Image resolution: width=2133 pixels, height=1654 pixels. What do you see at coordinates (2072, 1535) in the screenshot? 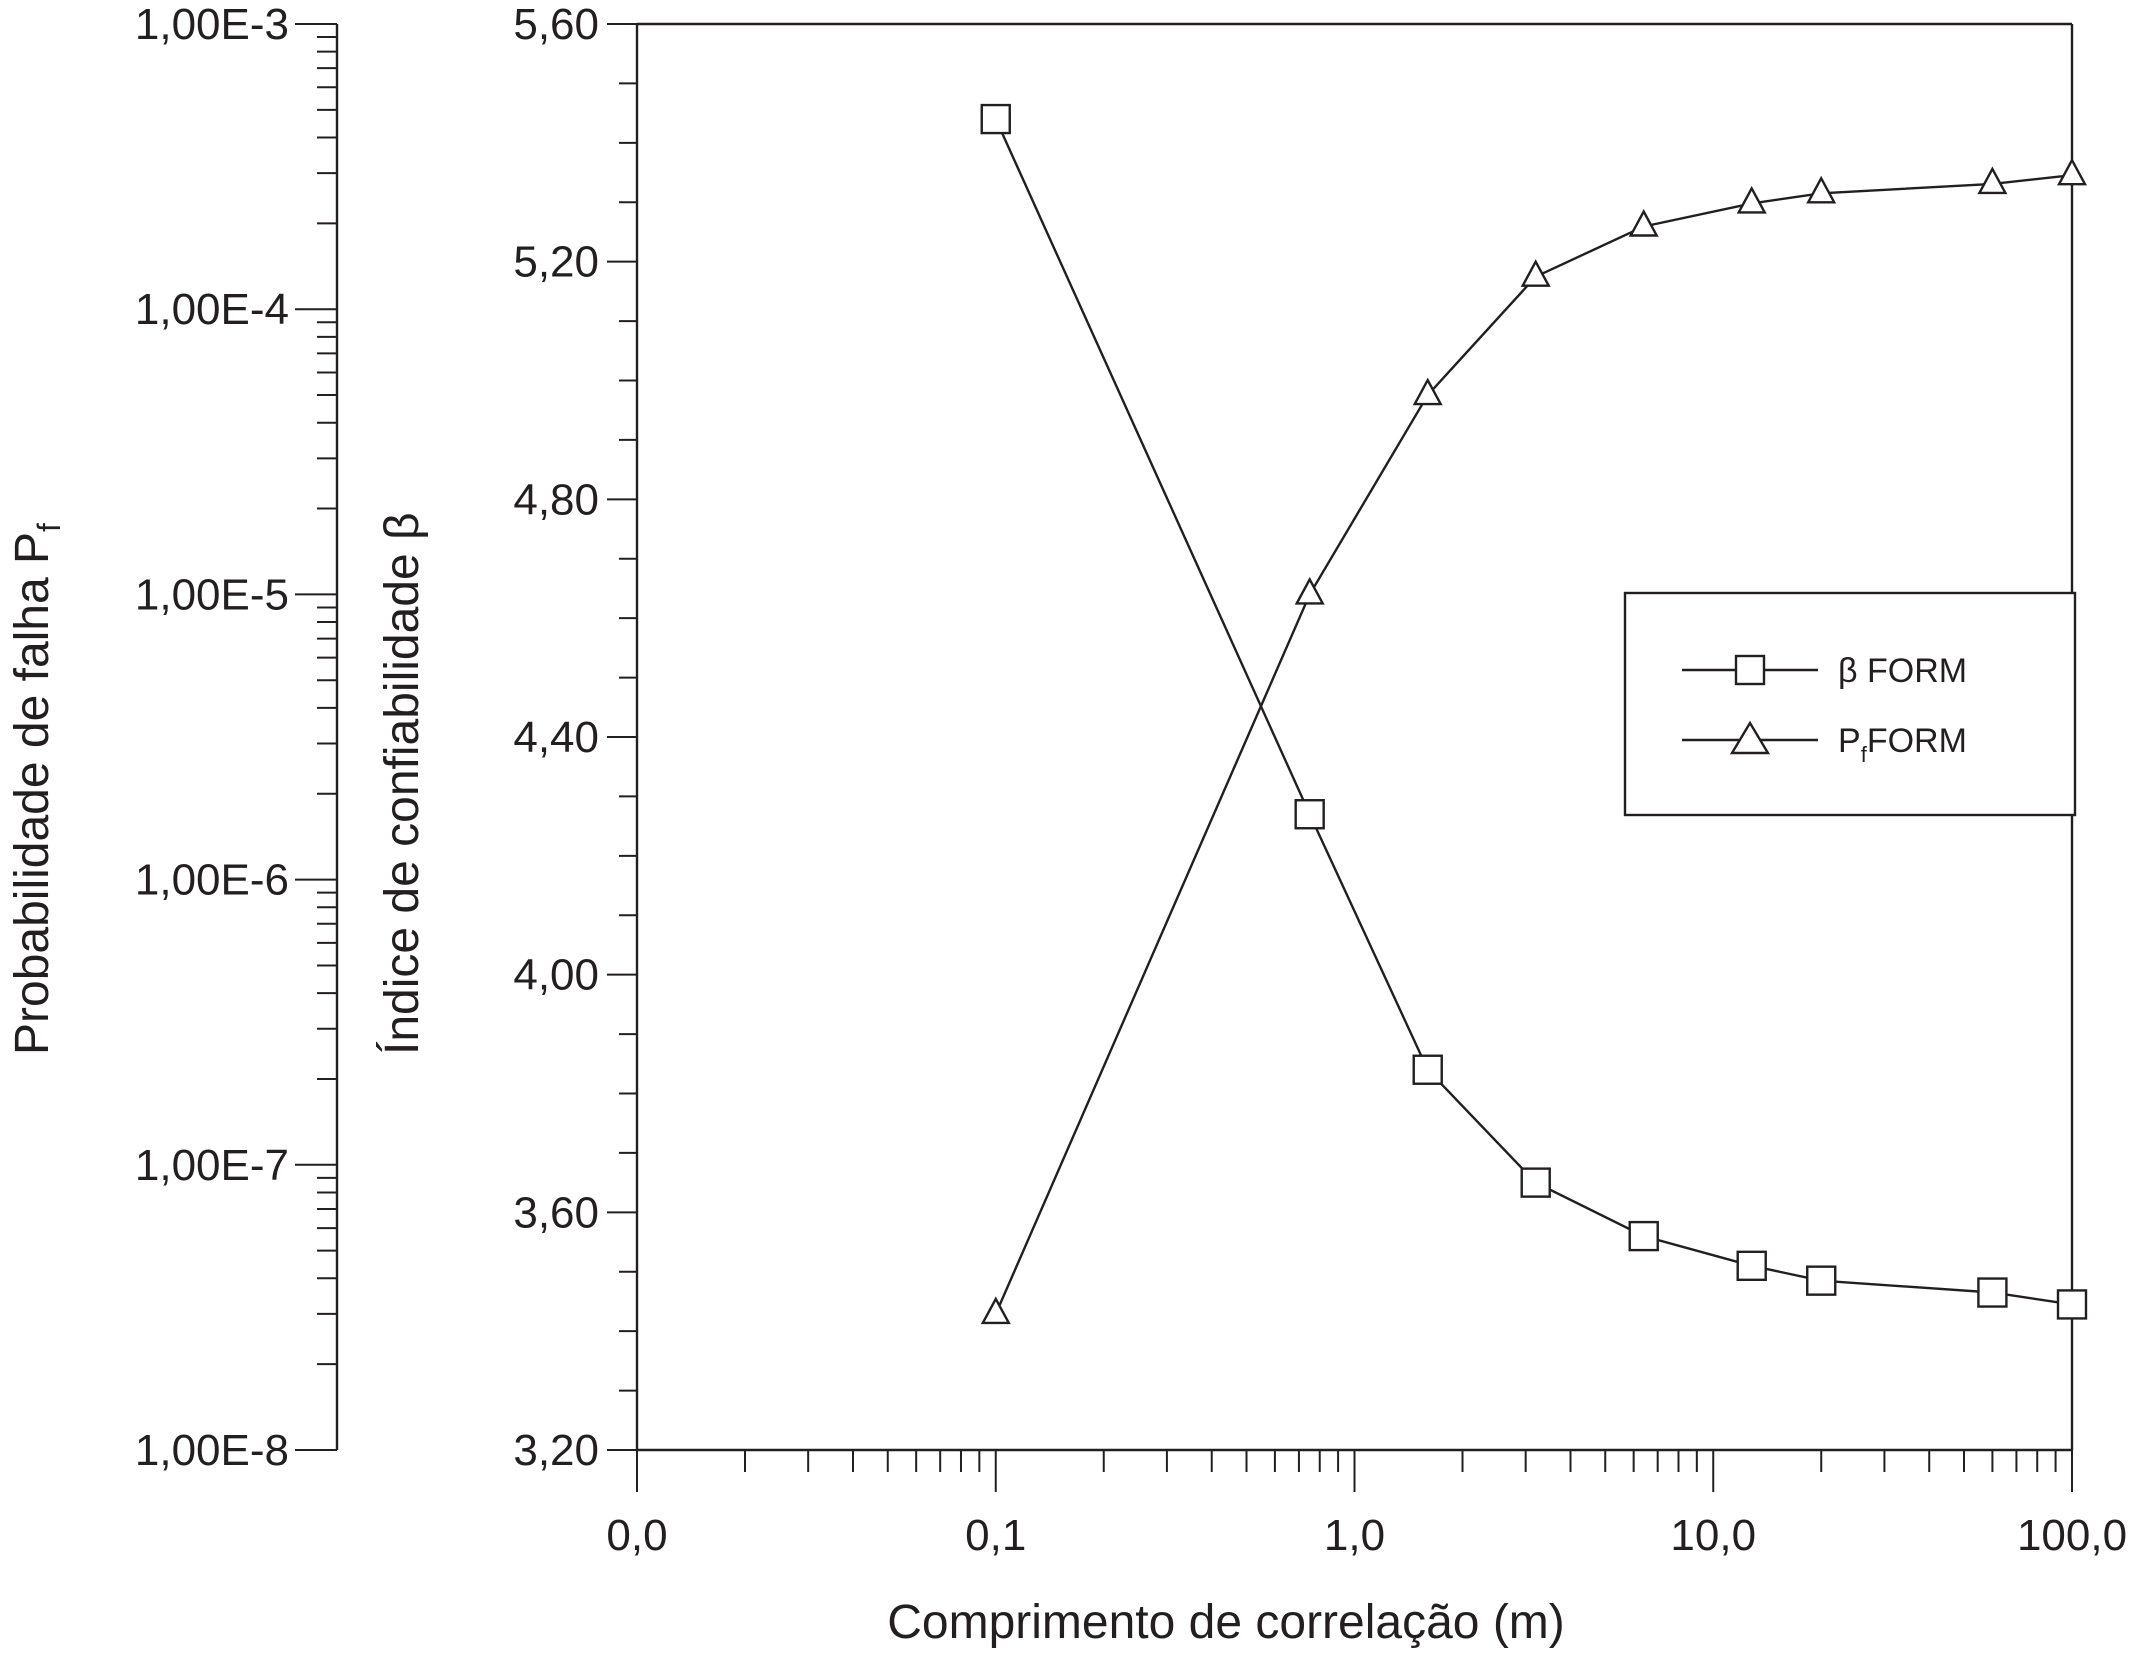
I see `x-tick-label: 100,0` at bounding box center [2072, 1535].